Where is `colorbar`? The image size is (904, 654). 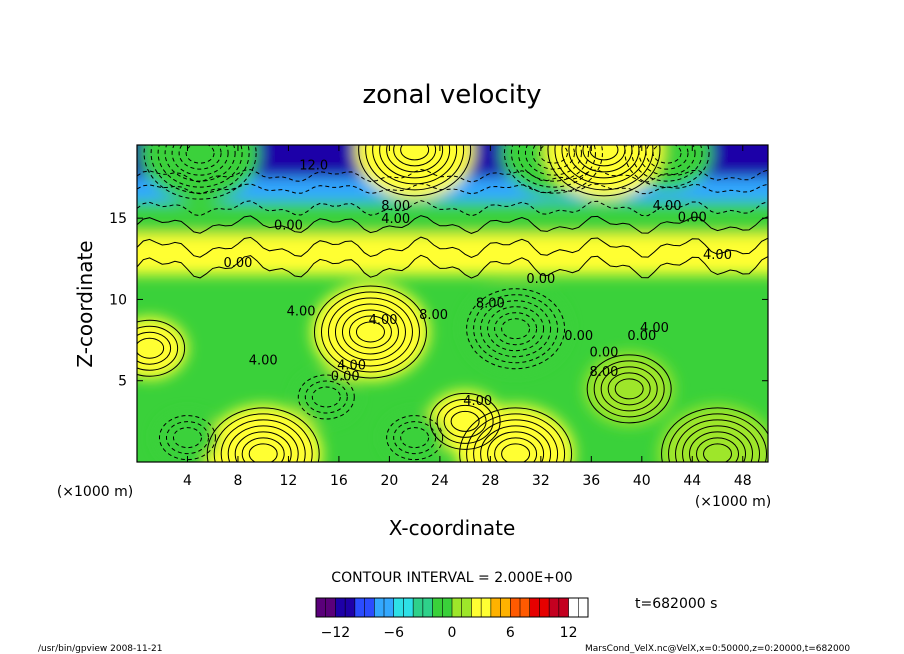 colorbar is located at coordinates (452, 607).